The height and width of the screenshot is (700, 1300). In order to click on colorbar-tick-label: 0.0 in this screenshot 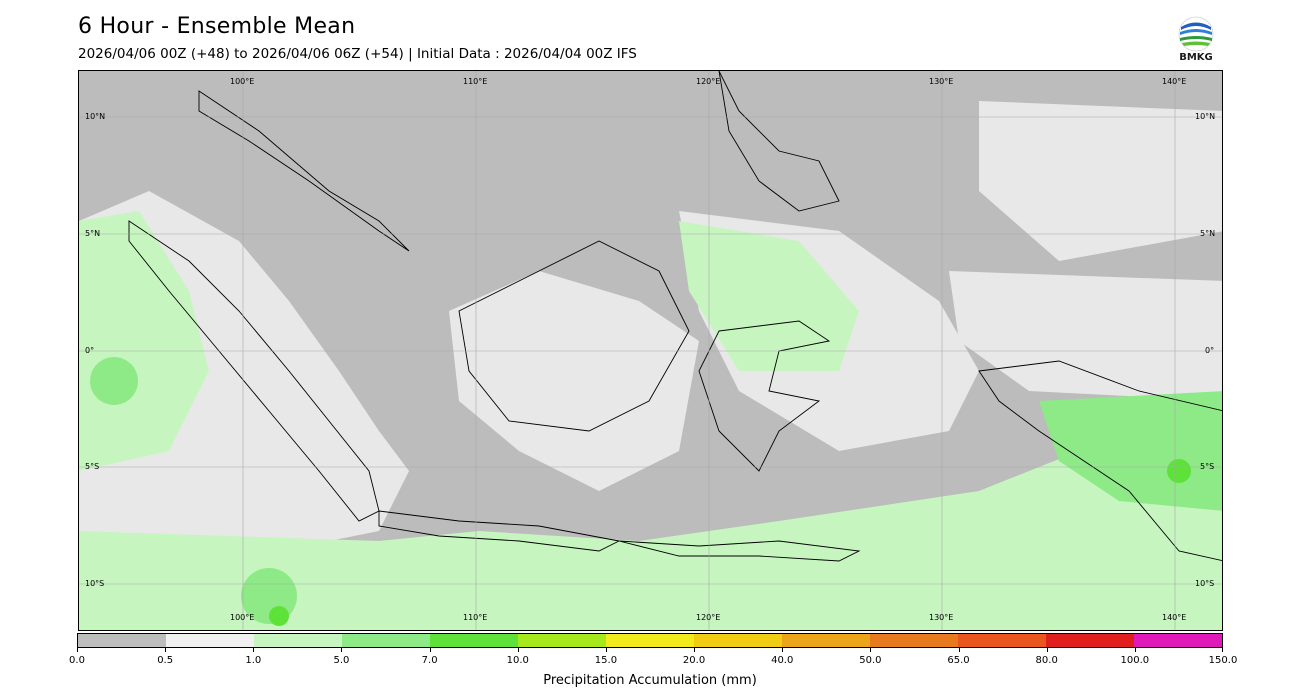, I will do `click(77, 660)`.